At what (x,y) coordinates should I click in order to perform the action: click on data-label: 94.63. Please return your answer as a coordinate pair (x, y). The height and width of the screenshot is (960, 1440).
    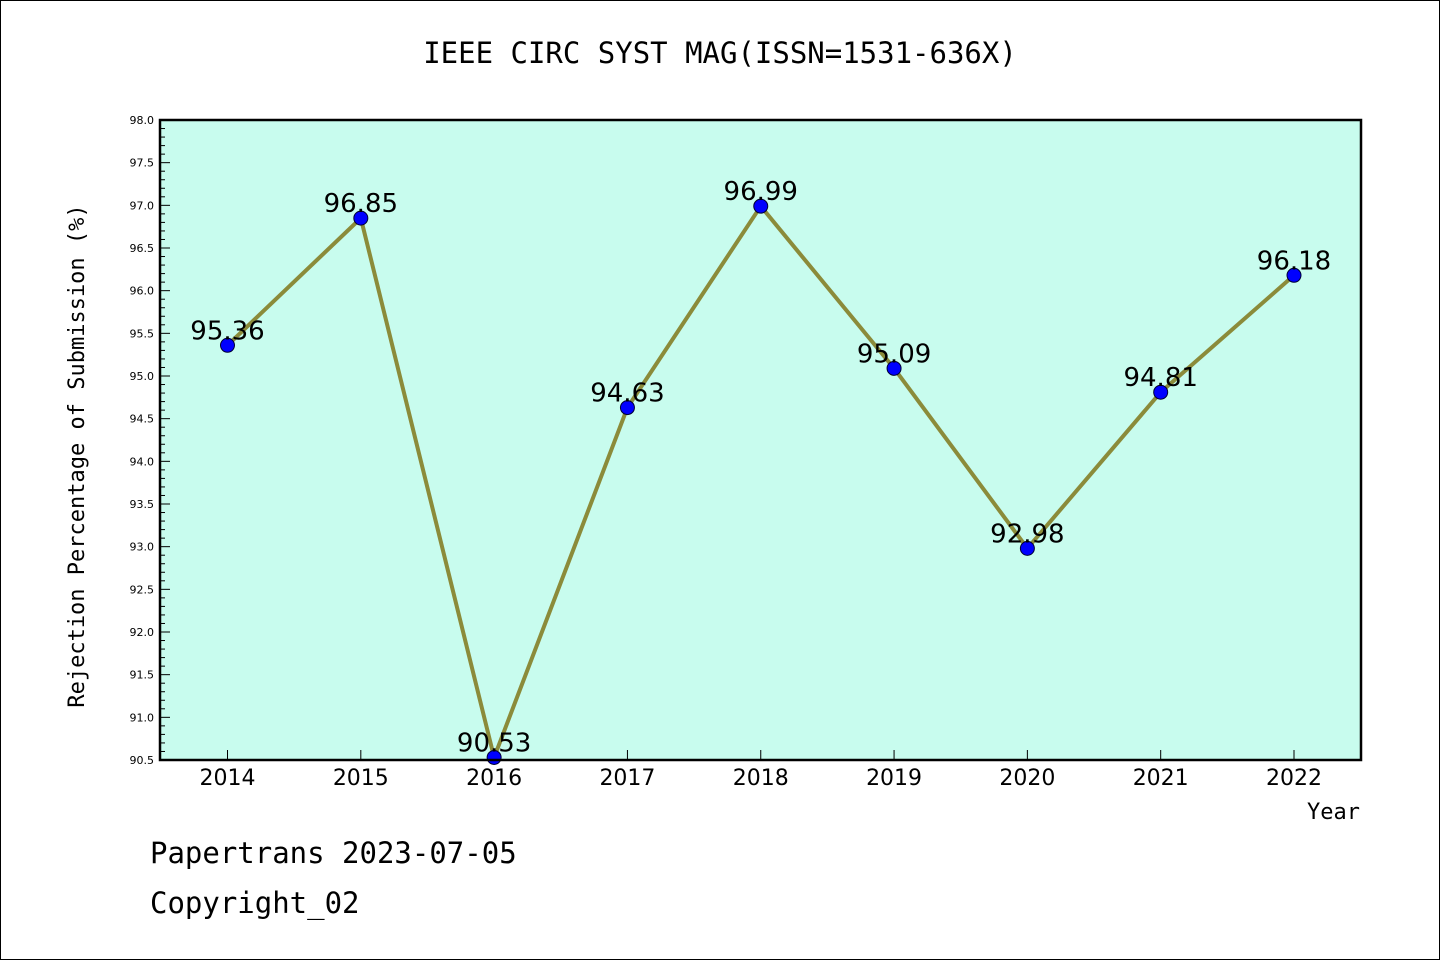
    Looking at the image, I should click on (627, 394).